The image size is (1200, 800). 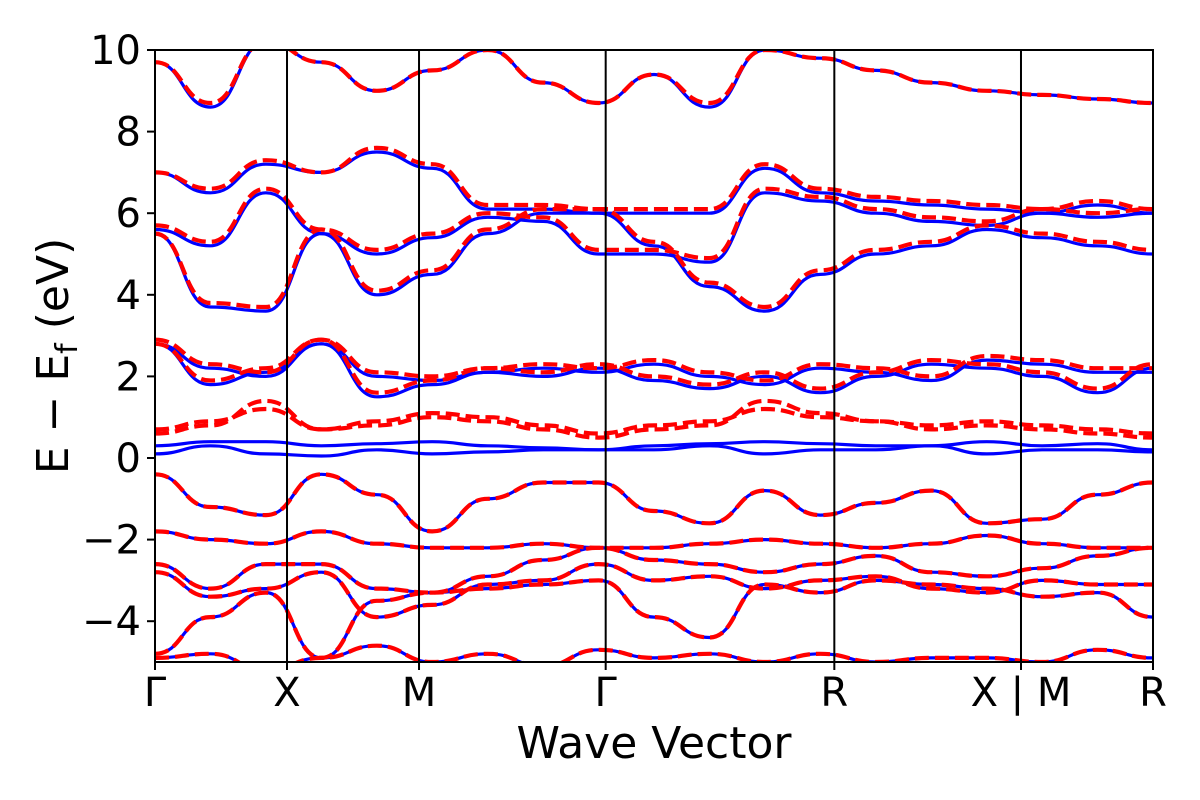 I want to click on y-tick-label: 6, so click(x=128, y=214).